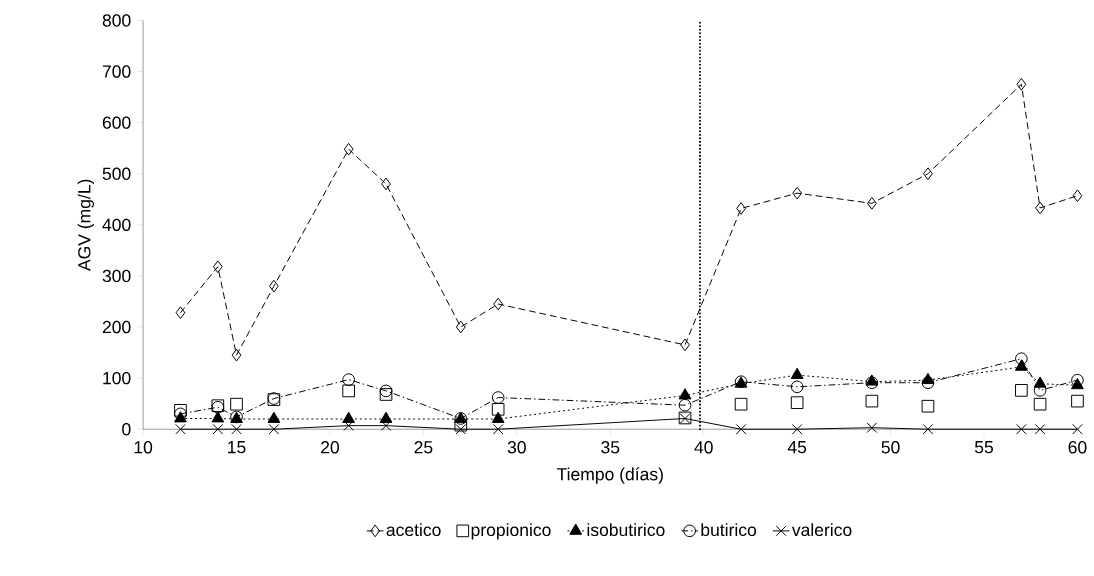 Image resolution: width=1094 pixels, height=576 pixels. Describe the element at coordinates (626, 529) in the screenshot. I see `legend-label: isobutirico` at that location.